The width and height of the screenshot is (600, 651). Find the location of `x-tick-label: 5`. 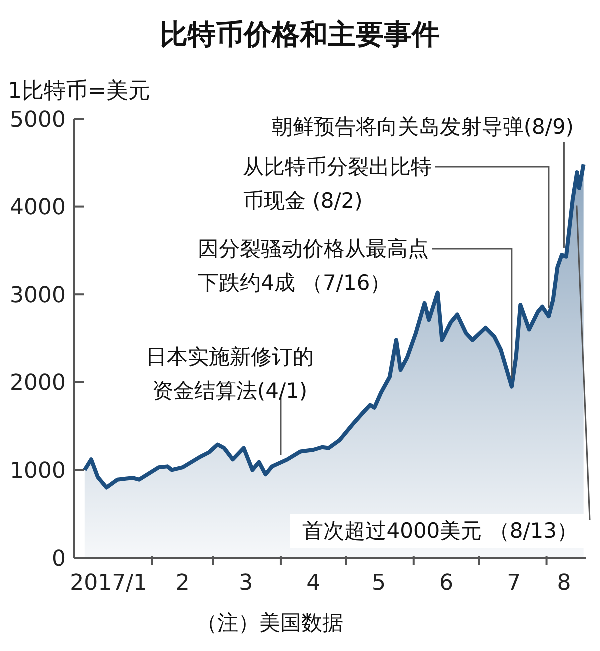

x-tick-label: 5 is located at coordinates (379, 583).